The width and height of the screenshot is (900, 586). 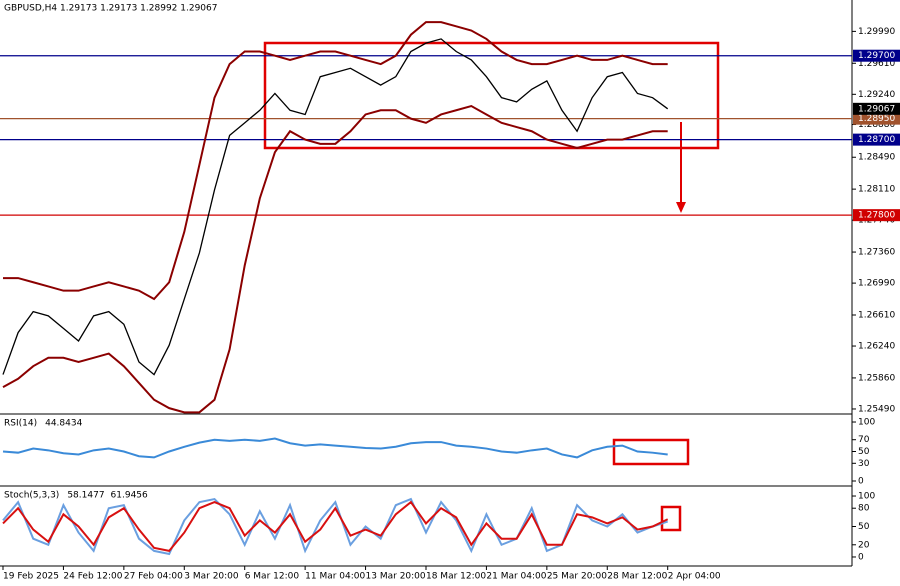 I want to click on y-tick-label: 1.28110, so click(x=876, y=190).